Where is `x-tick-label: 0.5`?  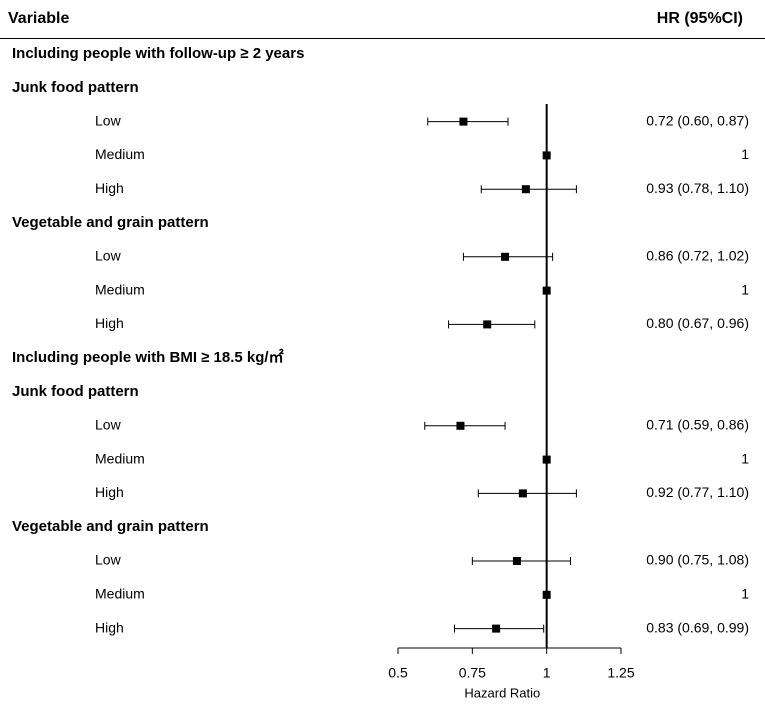
x-tick-label: 0.5 is located at coordinates (398, 673).